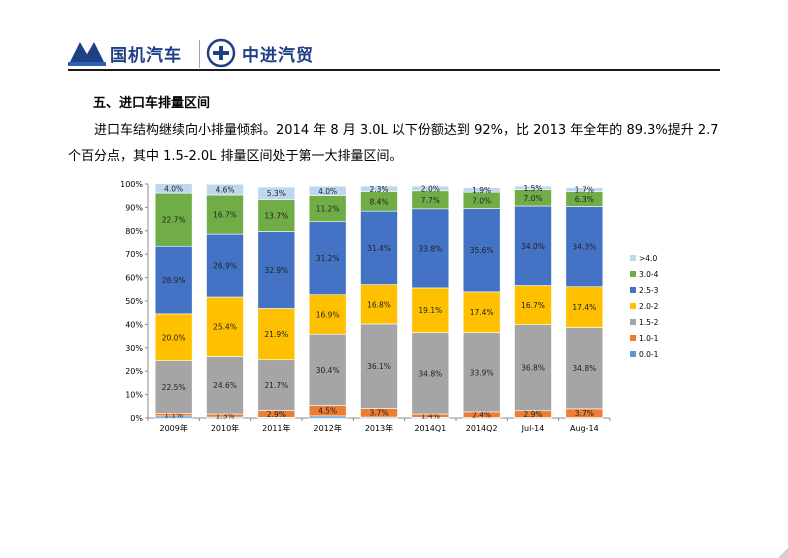 The height and width of the screenshot is (558, 788). I want to click on data-label: 28.9%, so click(174, 280).